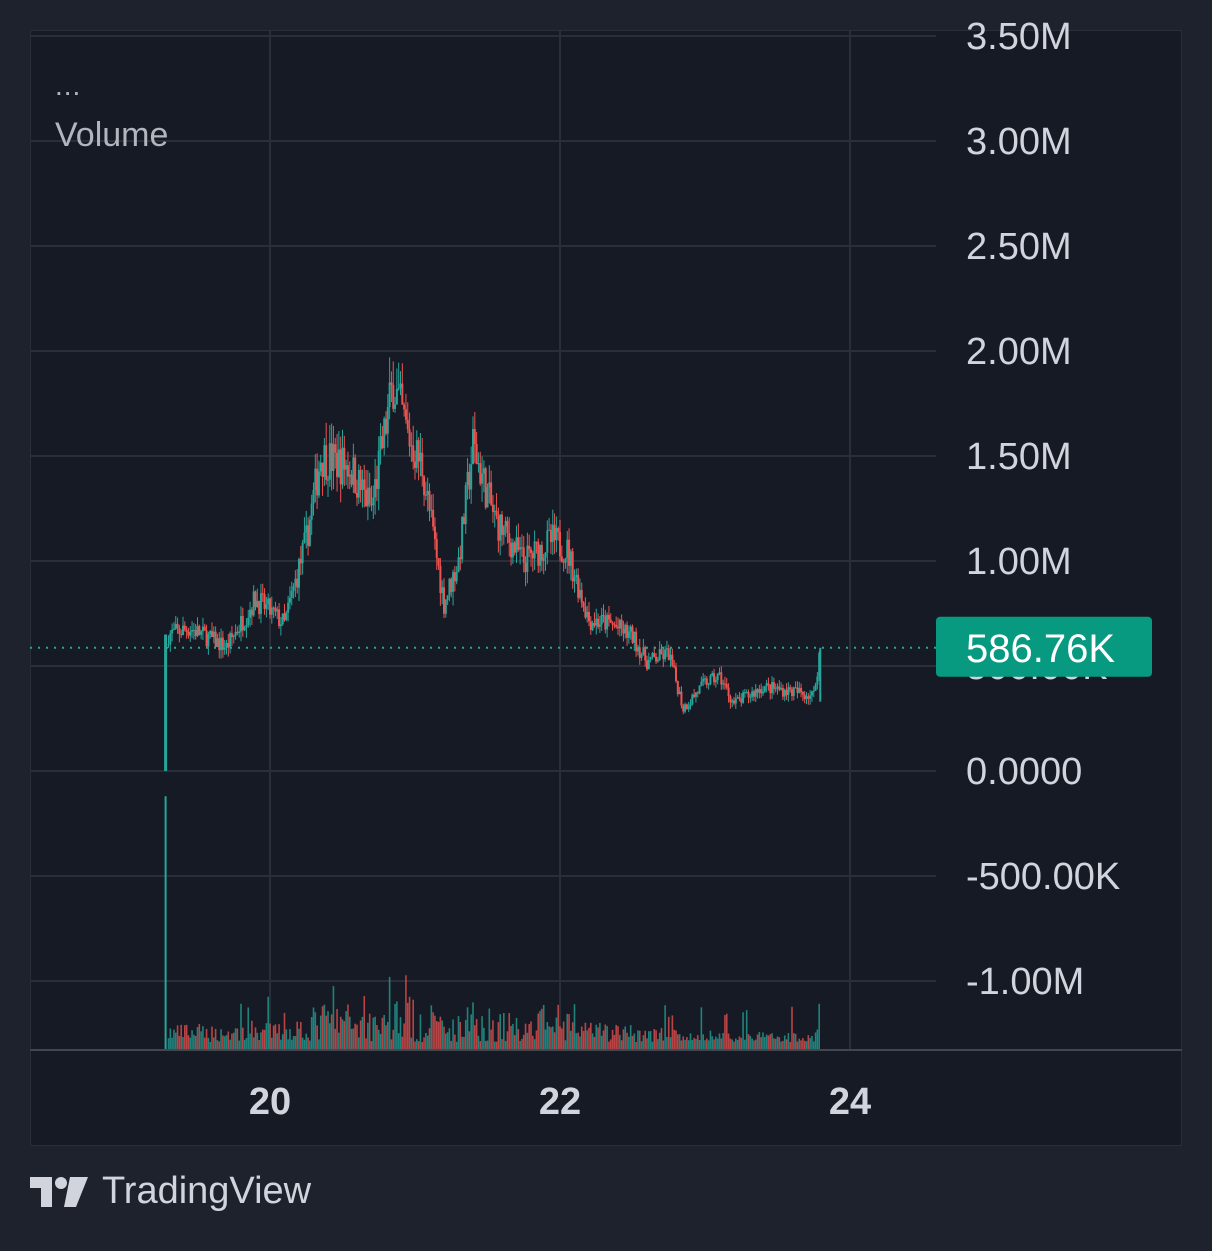  I want to click on y-tick-label: 3.50M, so click(1019, 37).